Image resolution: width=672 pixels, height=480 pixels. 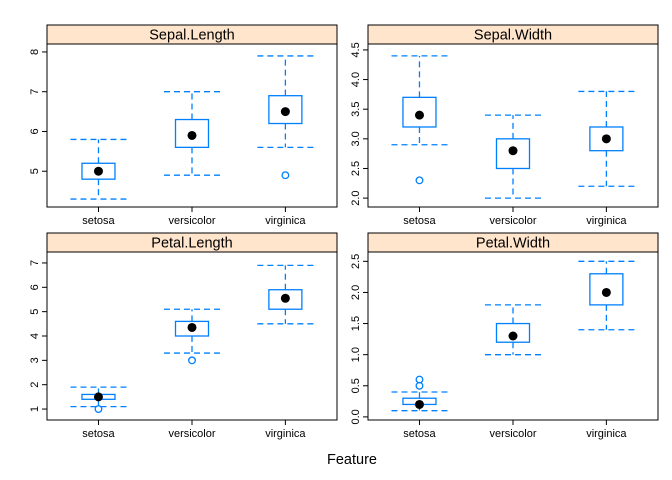 I want to click on y-tick-label: 4.0, so click(x=356, y=79).